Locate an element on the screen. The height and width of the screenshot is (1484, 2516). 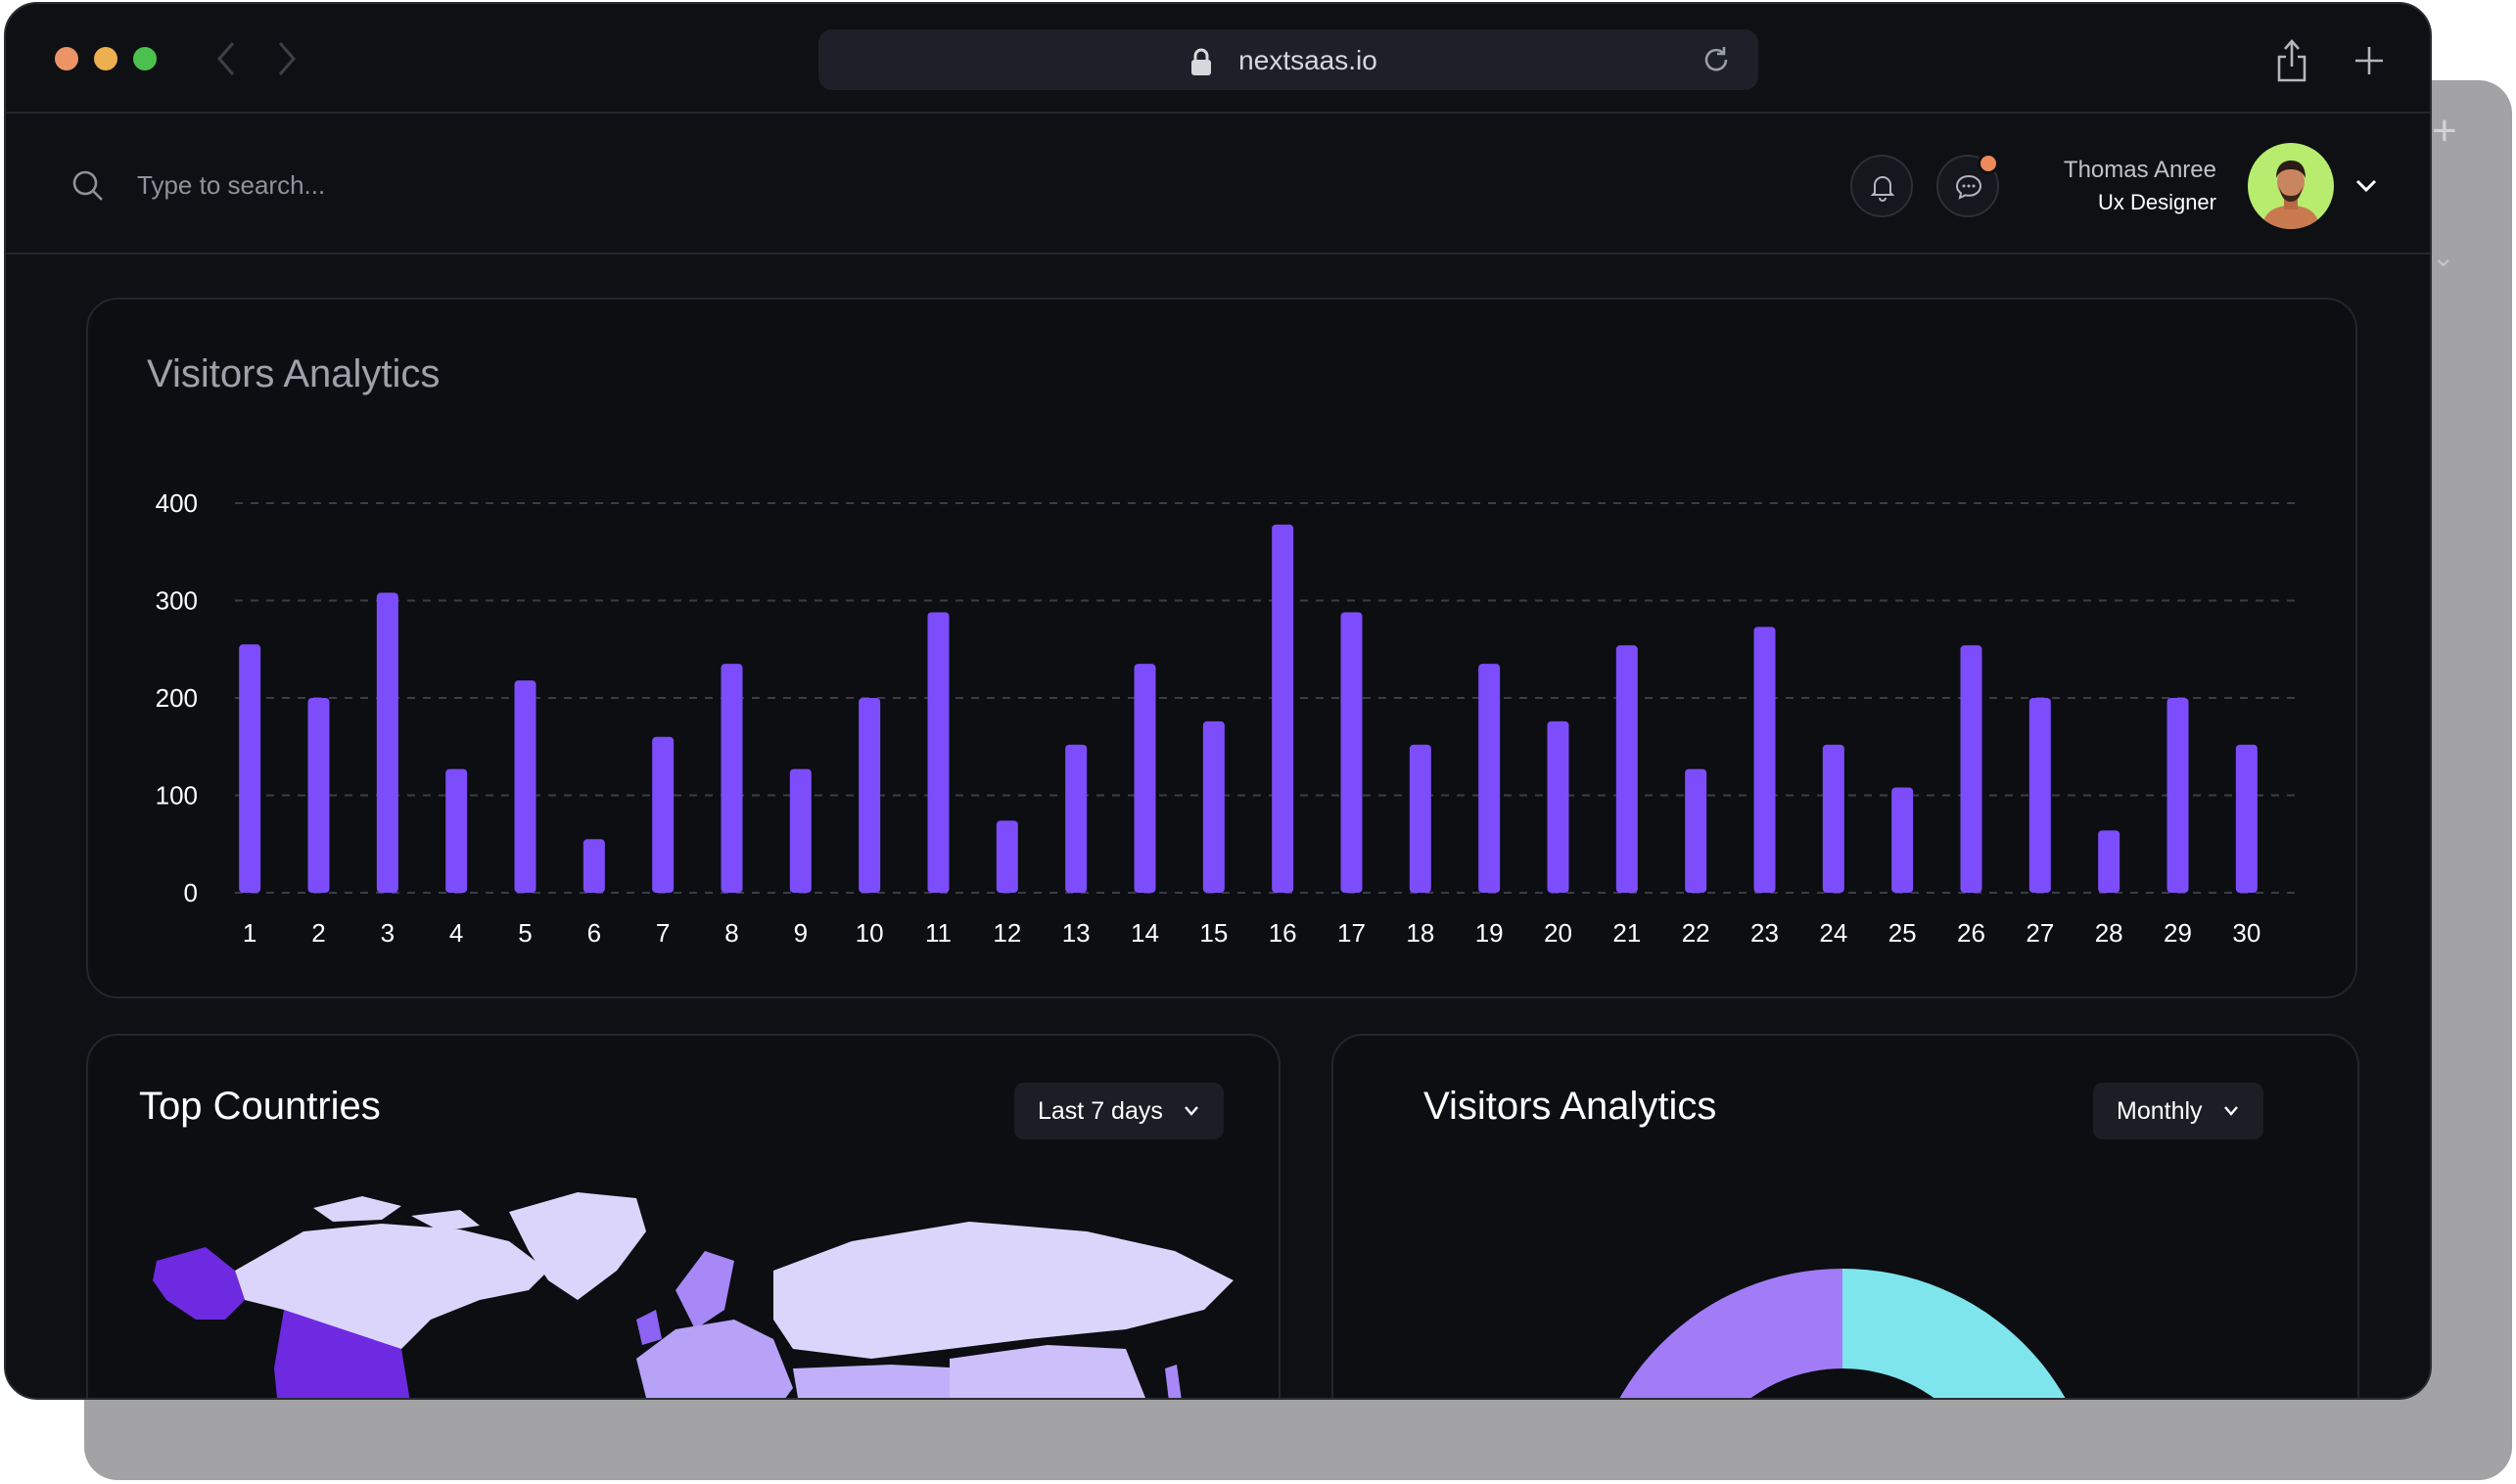
map-japan is located at coordinates (1173, 1381).